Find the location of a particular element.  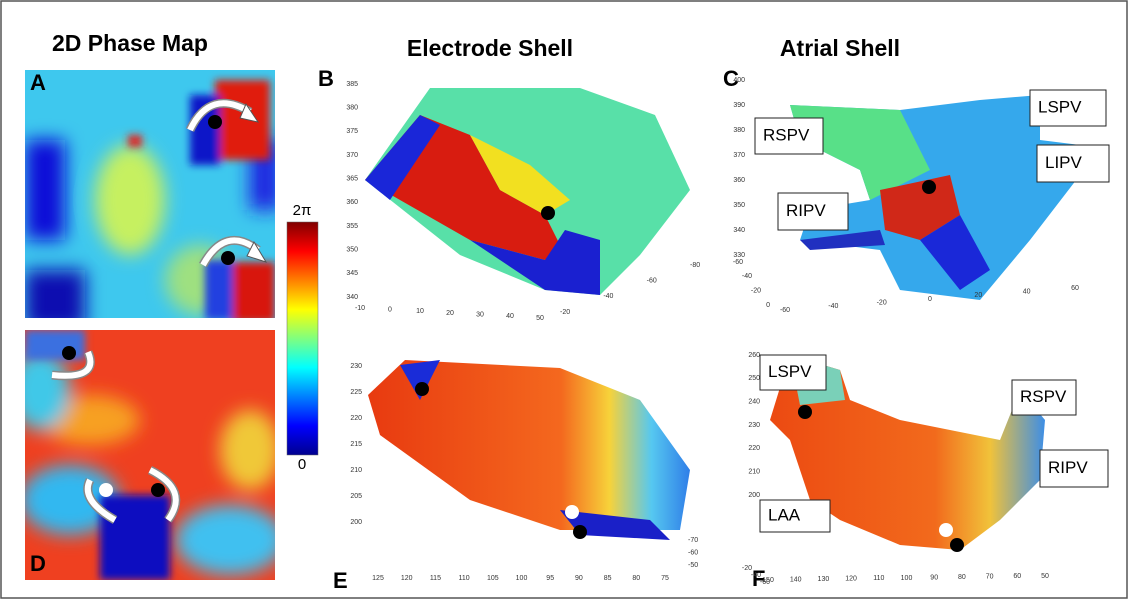

axis-tick-label: 345 is located at coordinates (352, 273).